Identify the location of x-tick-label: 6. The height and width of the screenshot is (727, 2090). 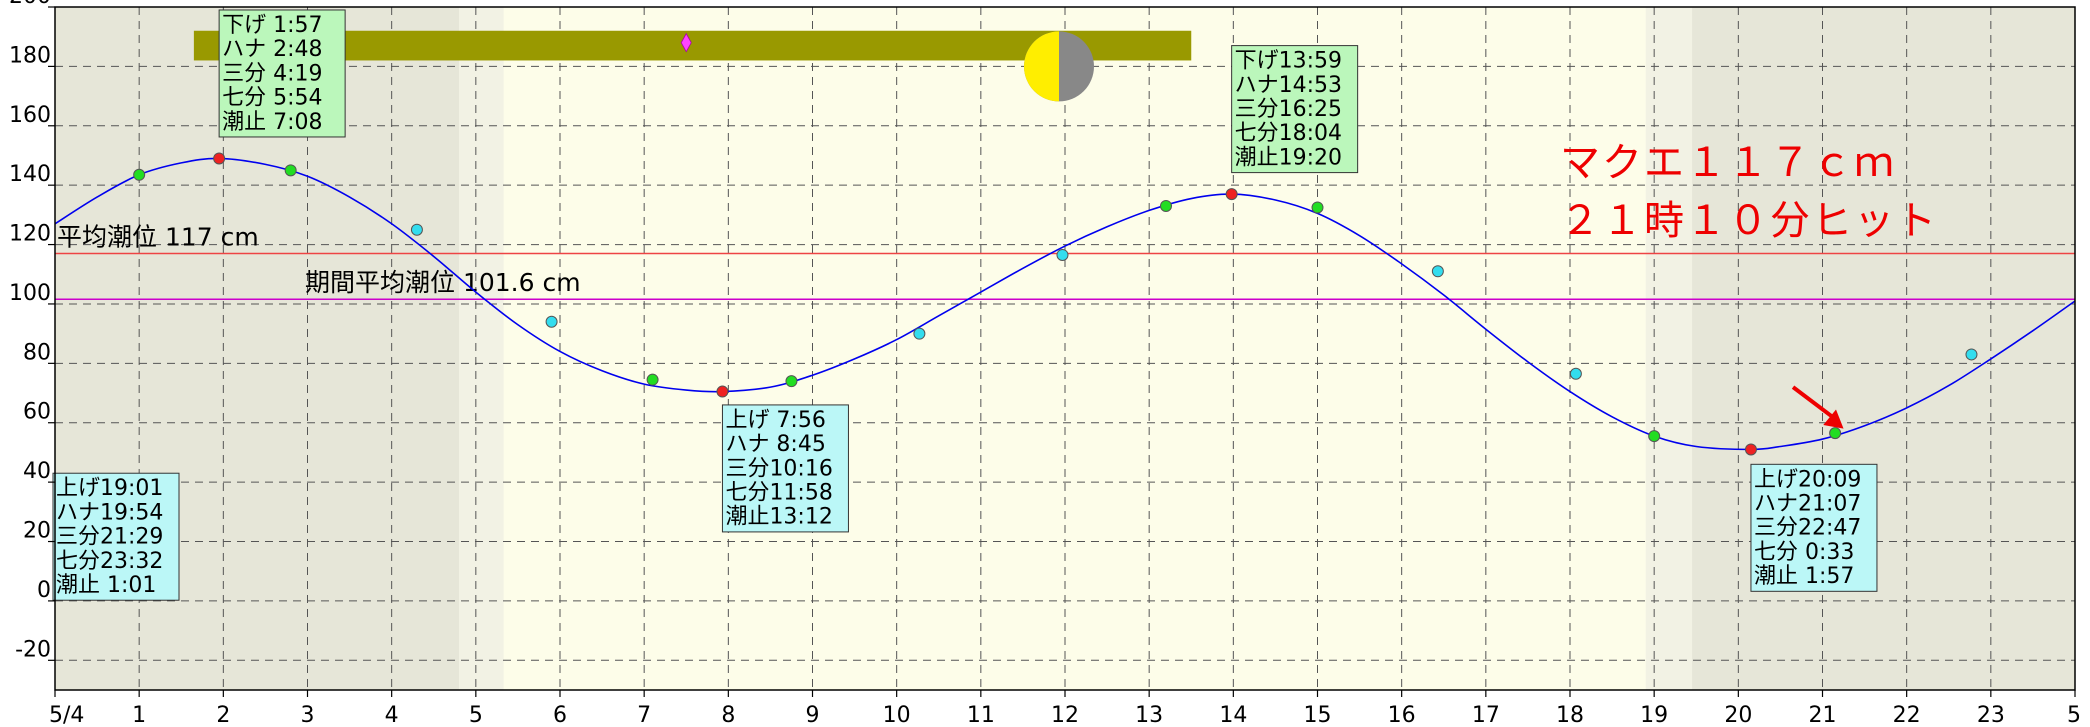
(560, 715).